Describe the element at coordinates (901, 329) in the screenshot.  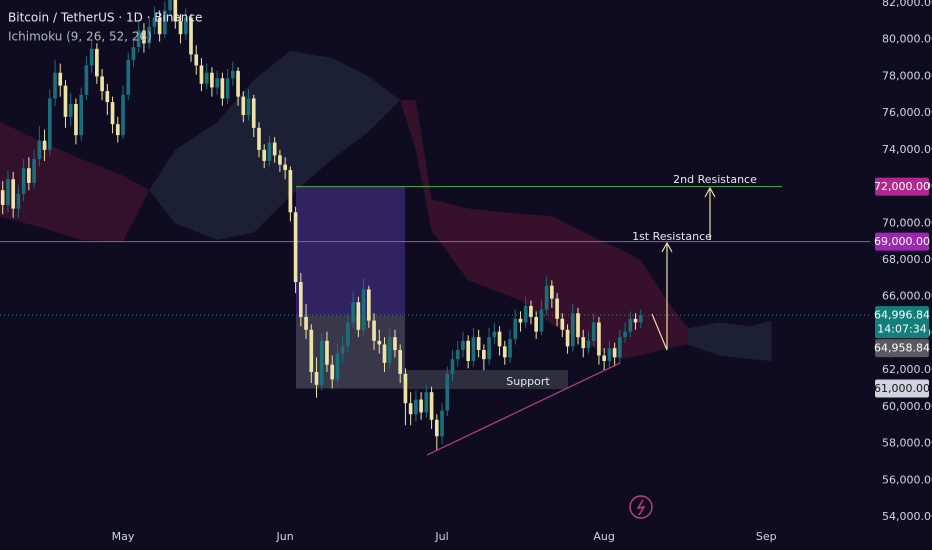
I see `price-label-time: 14:07:34` at that location.